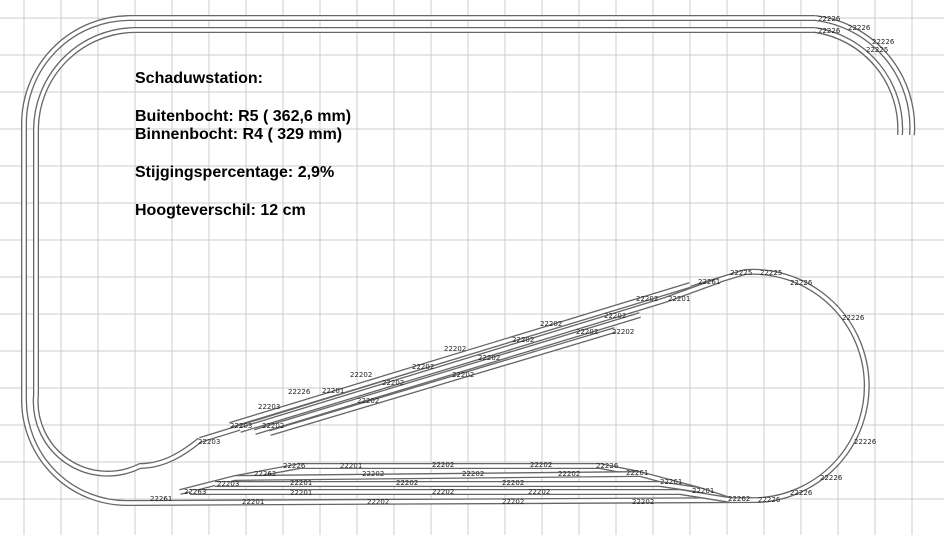 The height and width of the screenshot is (535, 944). What do you see at coordinates (234, 172) in the screenshot?
I see `info-line: Stijgingspercentage: 2,9%` at bounding box center [234, 172].